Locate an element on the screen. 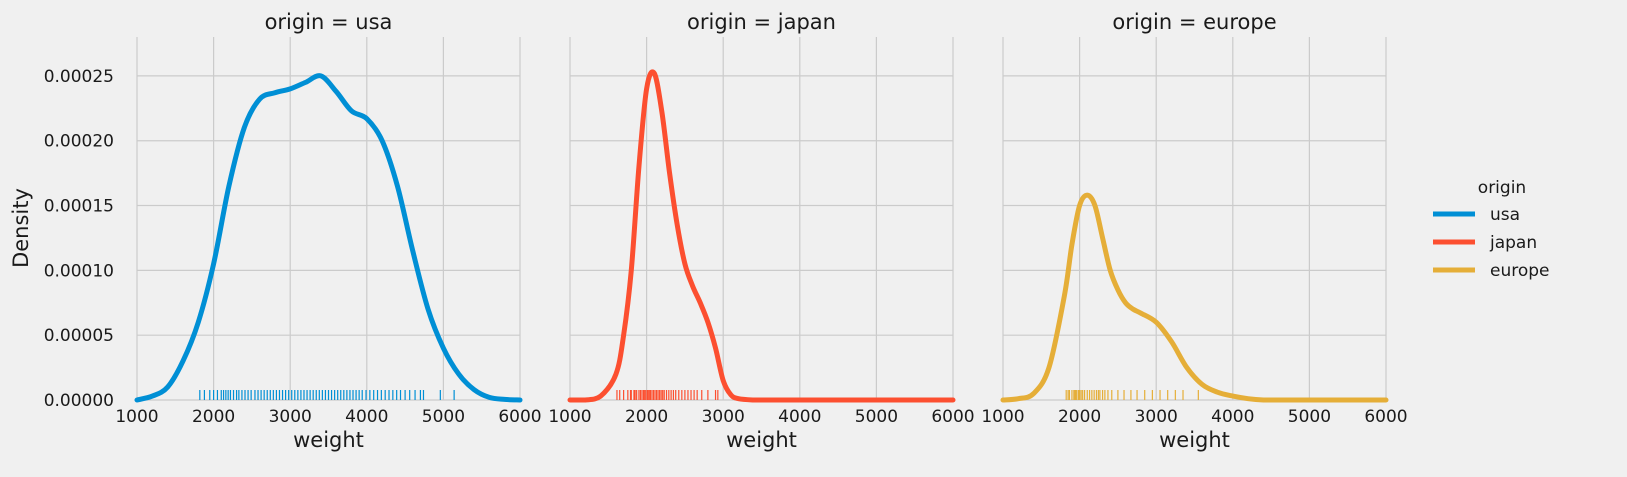  y-tick-label: 0.00020 is located at coordinates (79, 142).